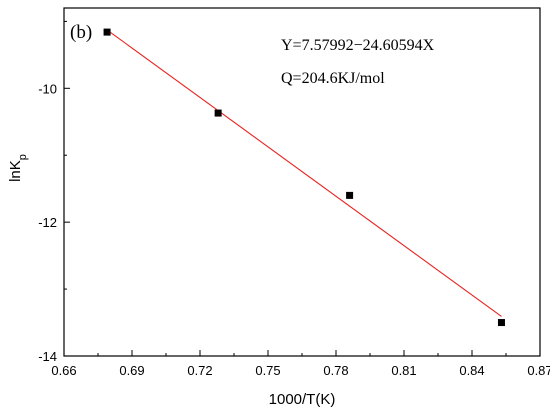  Describe the element at coordinates (471, 370) in the screenshot. I see `x-tick-label: 0.84` at that location.